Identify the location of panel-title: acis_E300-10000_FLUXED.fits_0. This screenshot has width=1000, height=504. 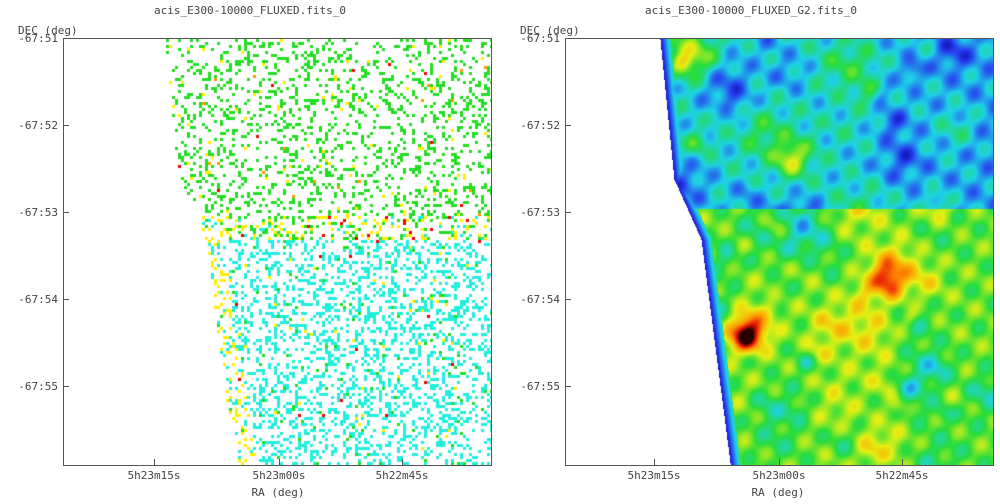
(250, 10).